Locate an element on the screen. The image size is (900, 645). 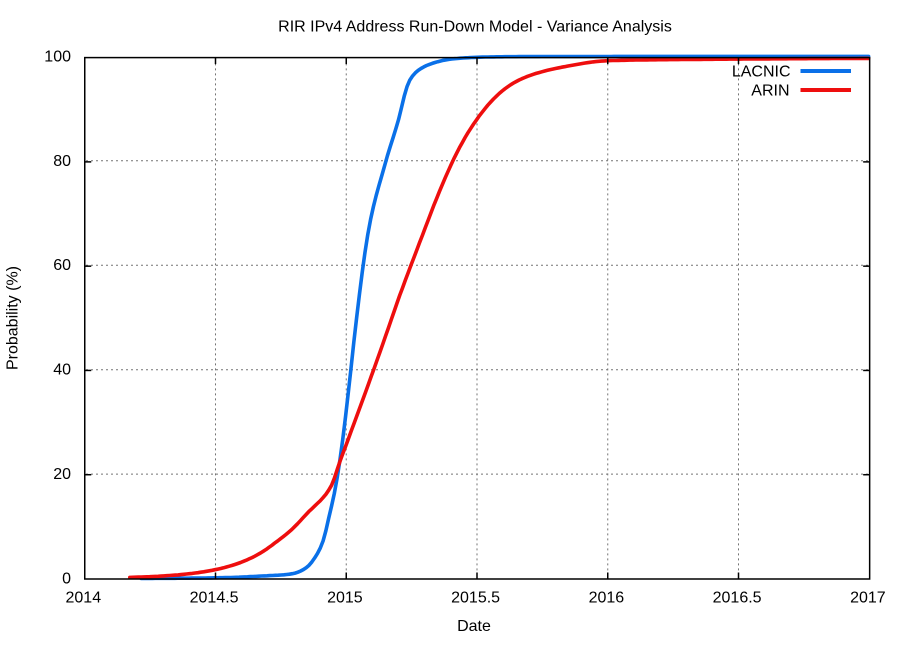
svg-text: 100 is located at coordinates (57, 56).